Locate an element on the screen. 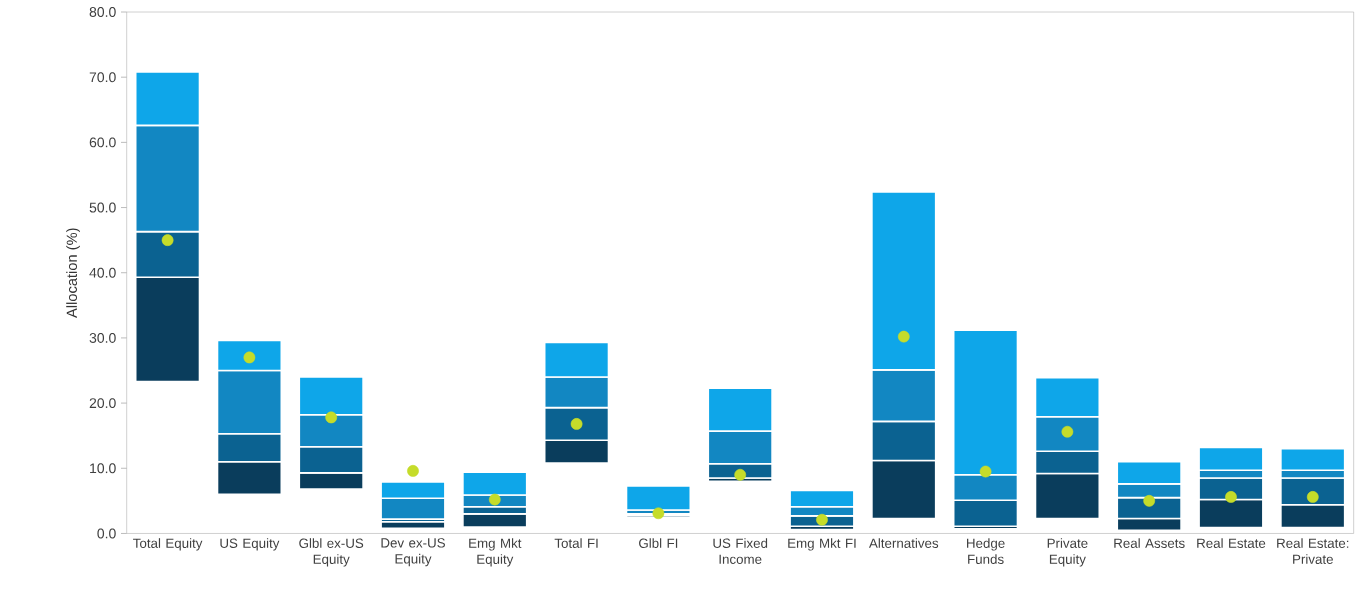  y-tick-label: 0.0 is located at coordinates (106, 533).